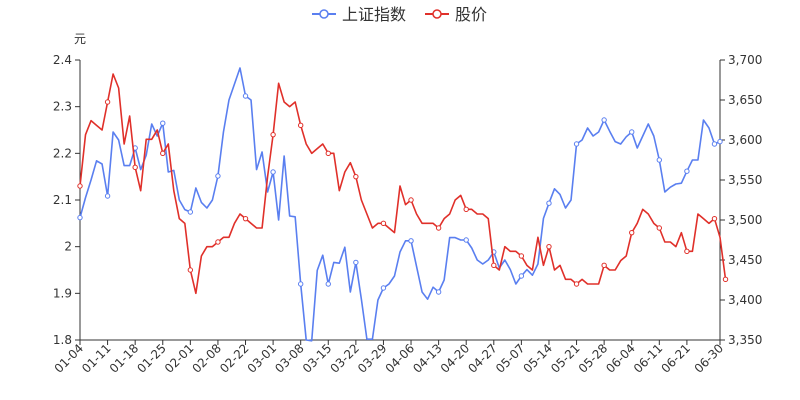  Describe the element at coordinates (538, 358) in the screenshot. I see `x-axis-tick-label: 05-14` at that location.